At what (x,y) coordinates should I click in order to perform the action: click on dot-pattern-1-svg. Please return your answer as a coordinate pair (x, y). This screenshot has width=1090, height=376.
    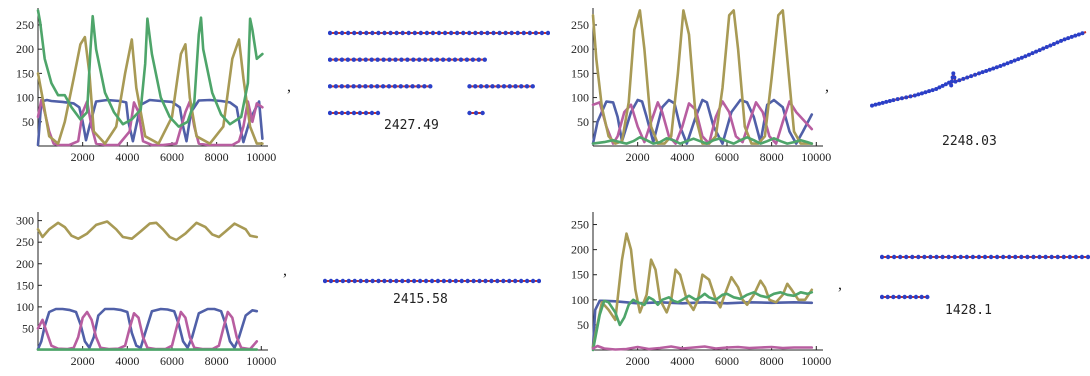
    Looking at the image, I should click on (439, 73).